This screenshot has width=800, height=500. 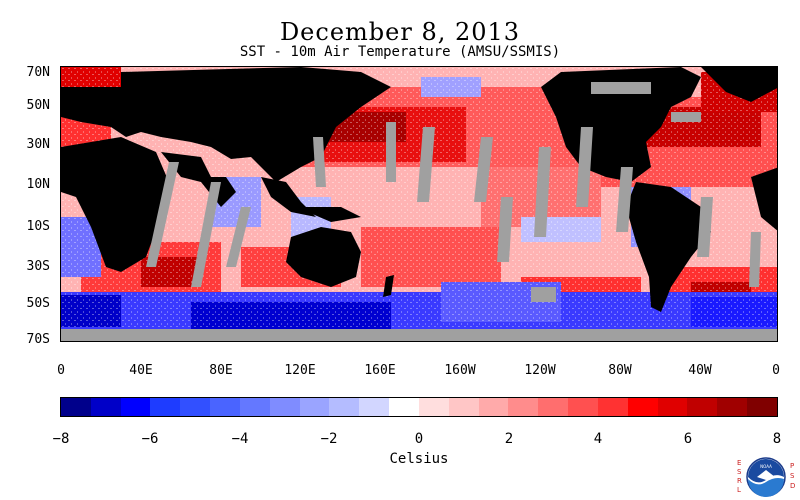 What do you see at coordinates (38, 72) in the screenshot?
I see `lat-label-70n: 70N` at bounding box center [38, 72].